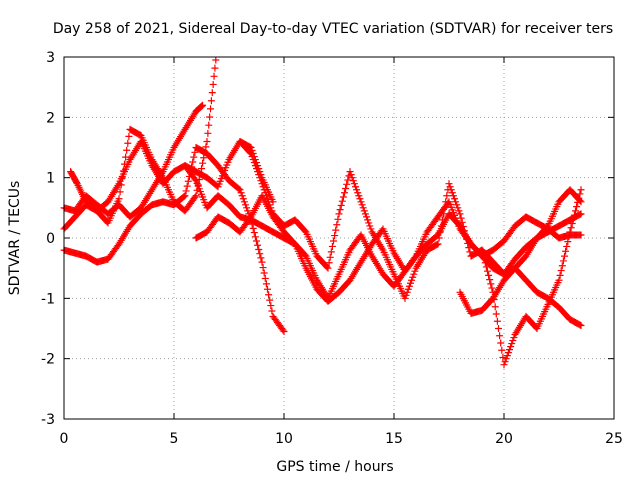 This screenshot has width=640, height=480. I want to click on y-tick-label: -3, so click(48, 420).